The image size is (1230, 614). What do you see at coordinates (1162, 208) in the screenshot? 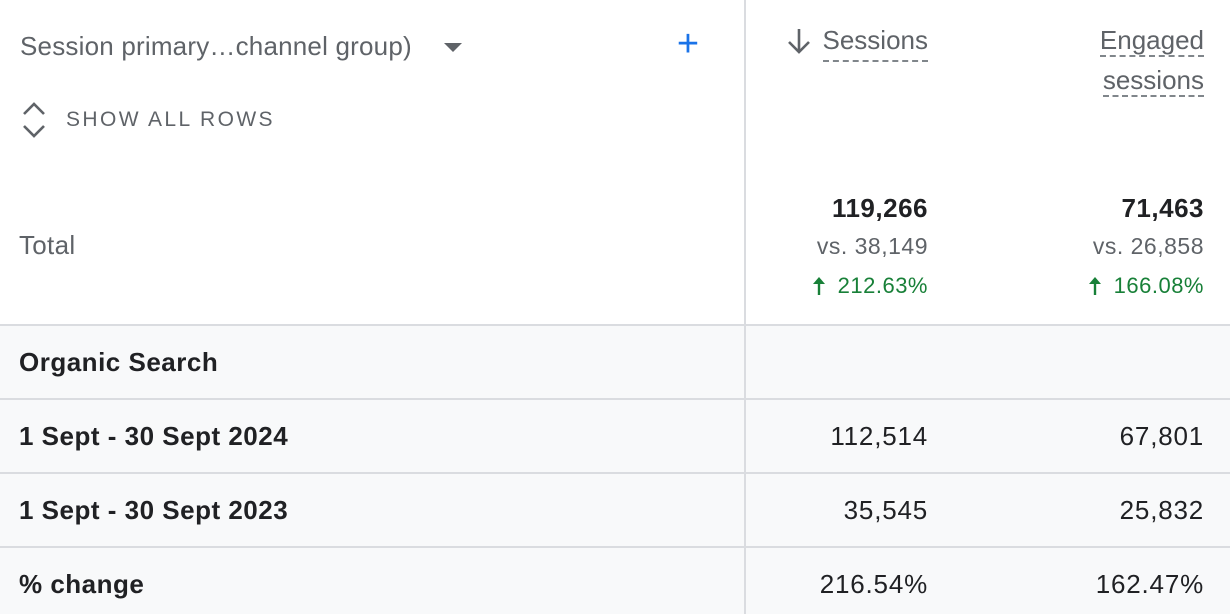
I see `engaged-total-value: 71,463` at bounding box center [1162, 208].